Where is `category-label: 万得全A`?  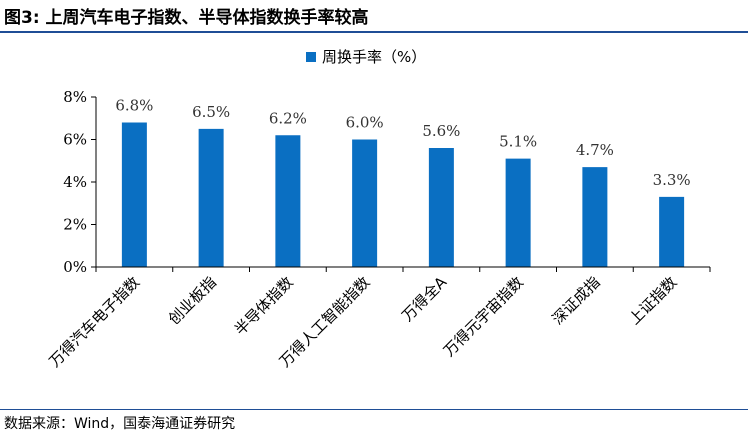
category-label: 万得全A is located at coordinates (424, 299).